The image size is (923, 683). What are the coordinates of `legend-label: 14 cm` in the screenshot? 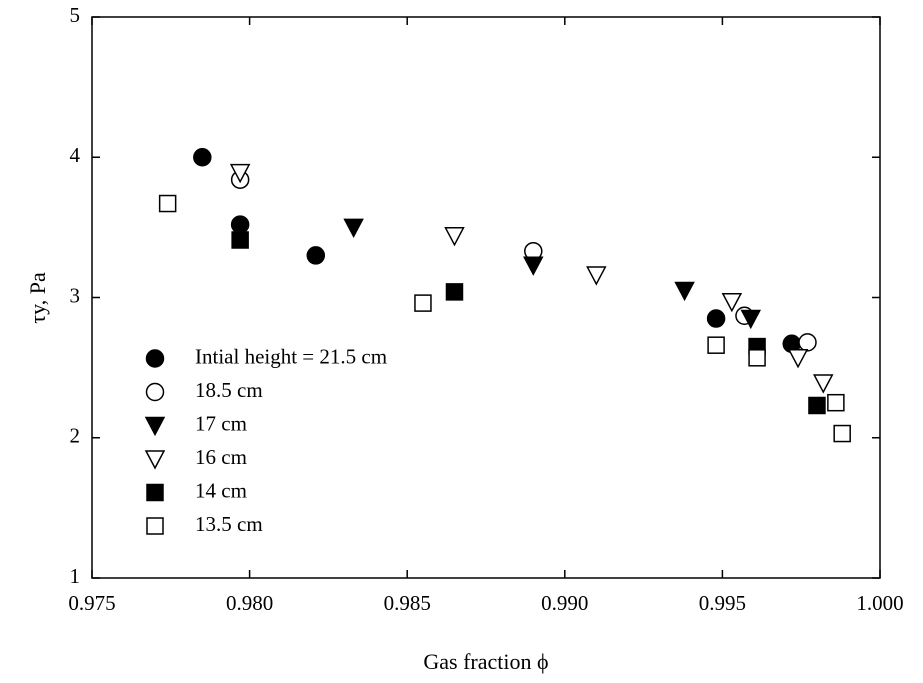 It's located at (221, 490).